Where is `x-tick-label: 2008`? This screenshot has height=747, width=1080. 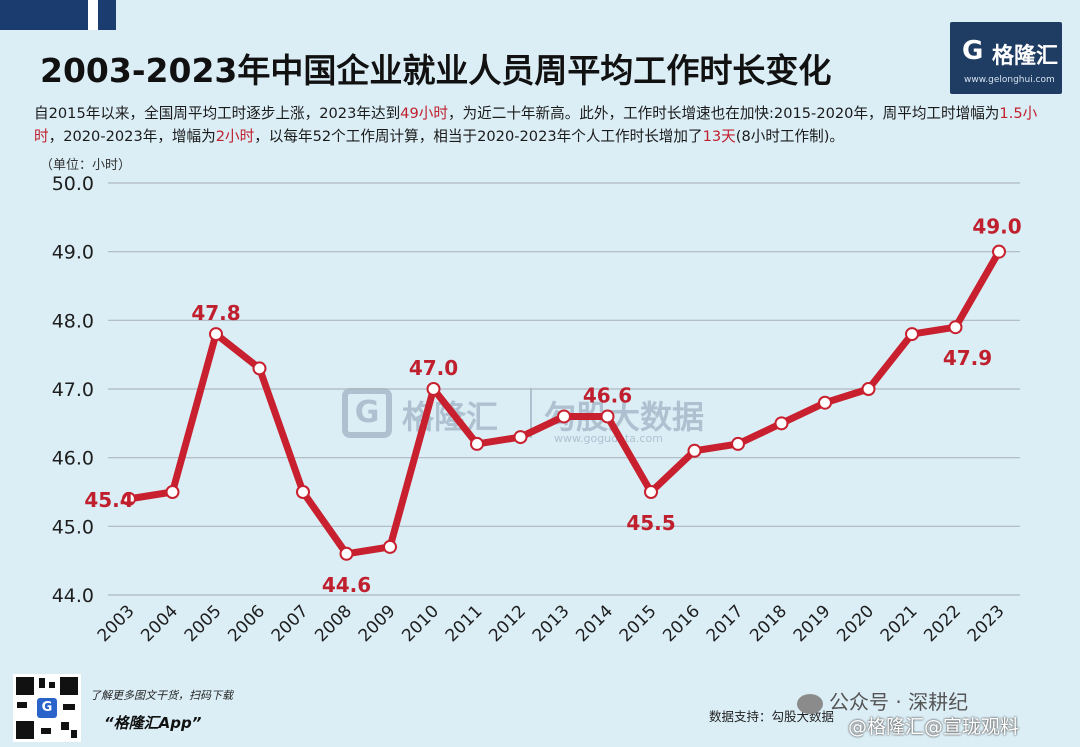
x-tick-label: 2008 is located at coordinates (333, 623).